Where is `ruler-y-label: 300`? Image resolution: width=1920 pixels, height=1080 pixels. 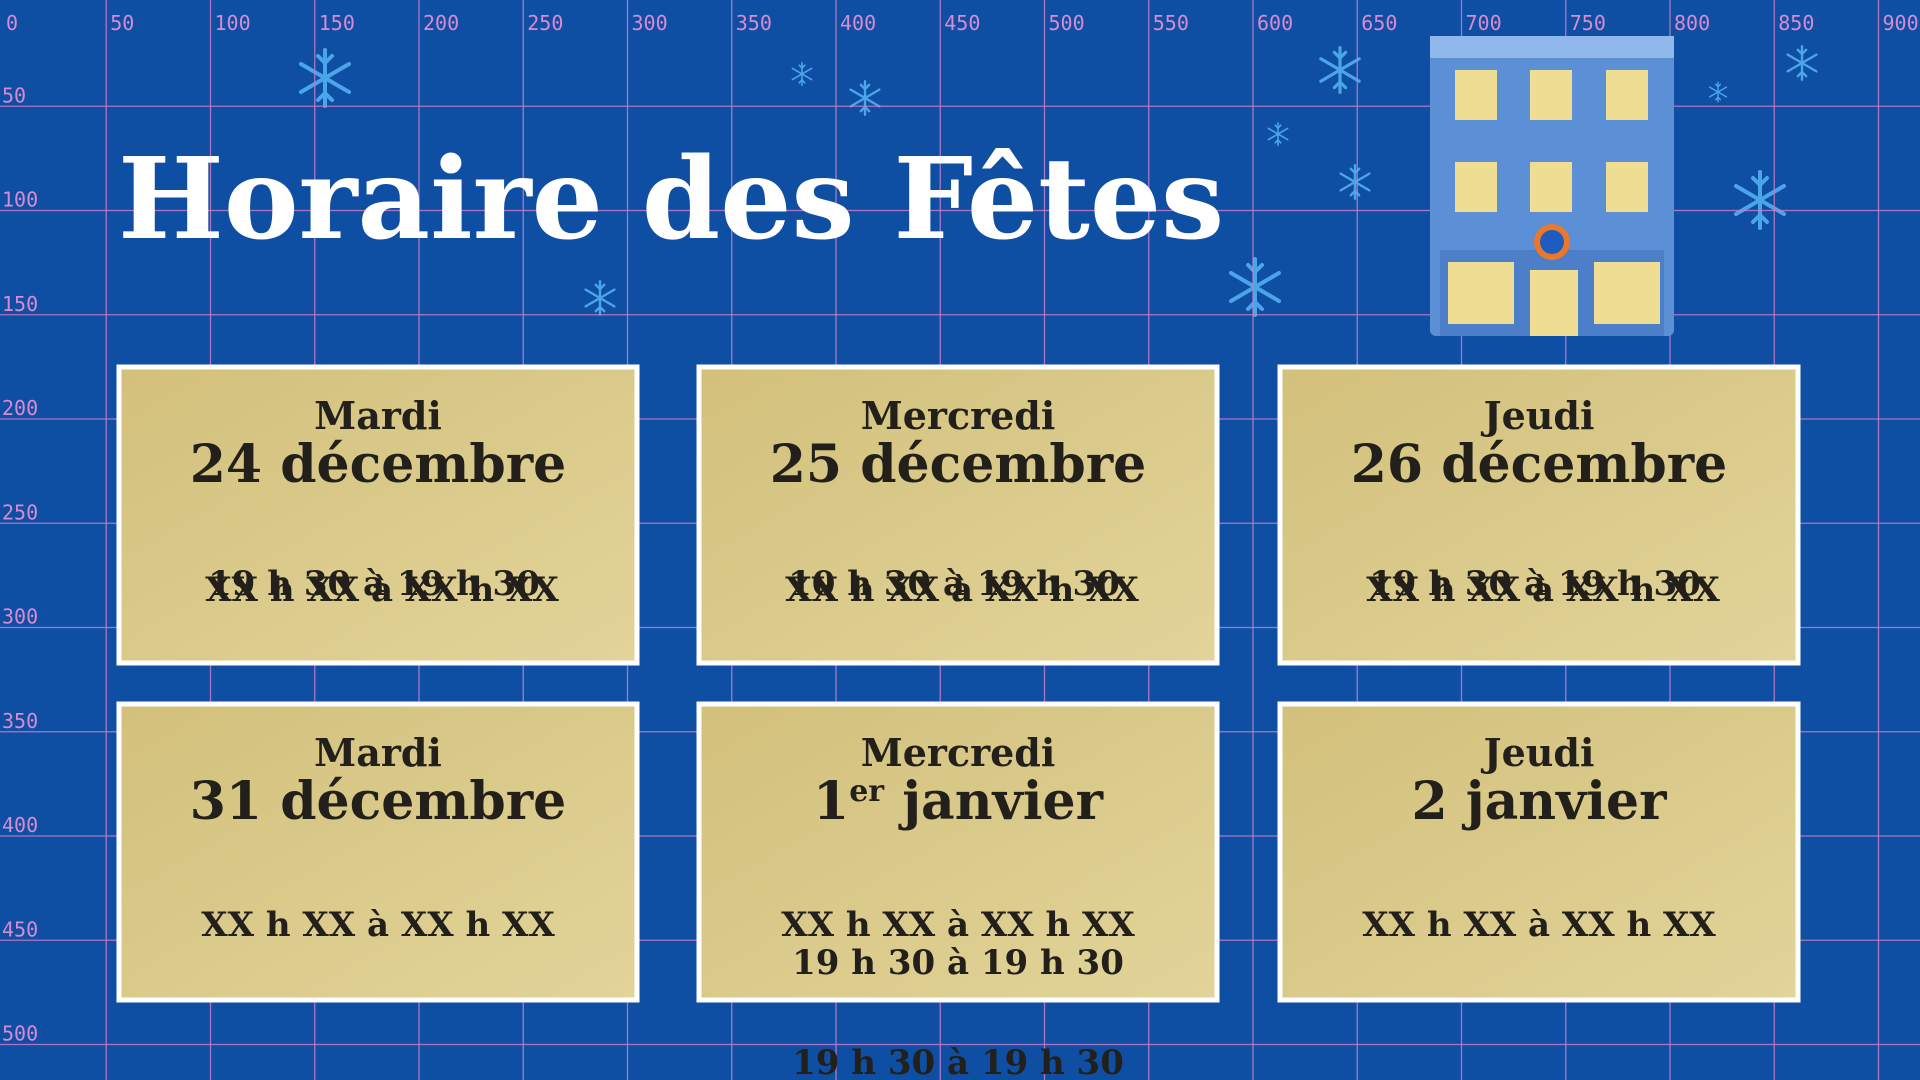 ruler-y-label: 300 is located at coordinates (20, 617).